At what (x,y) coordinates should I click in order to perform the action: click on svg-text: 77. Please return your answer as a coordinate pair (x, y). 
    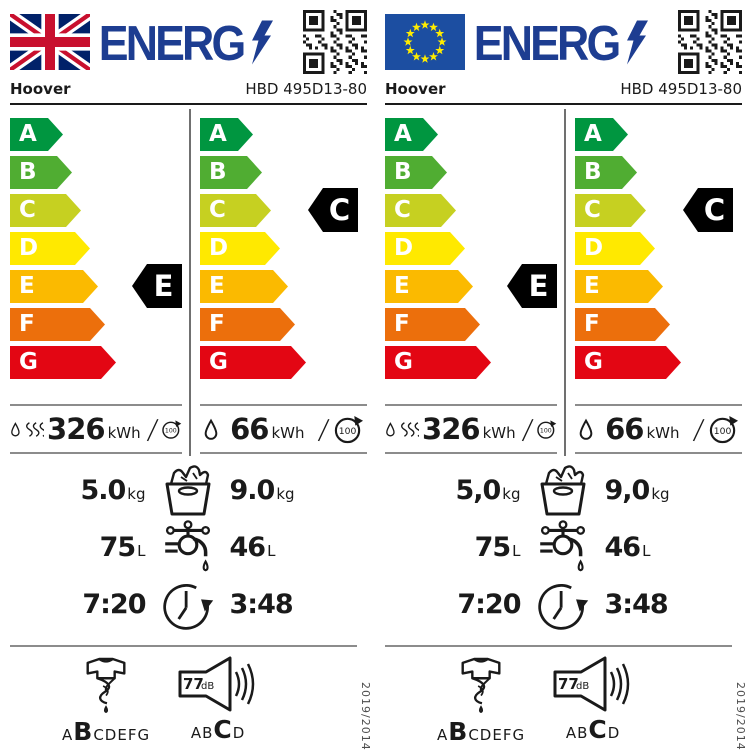
    Looking at the image, I should click on (193, 684).